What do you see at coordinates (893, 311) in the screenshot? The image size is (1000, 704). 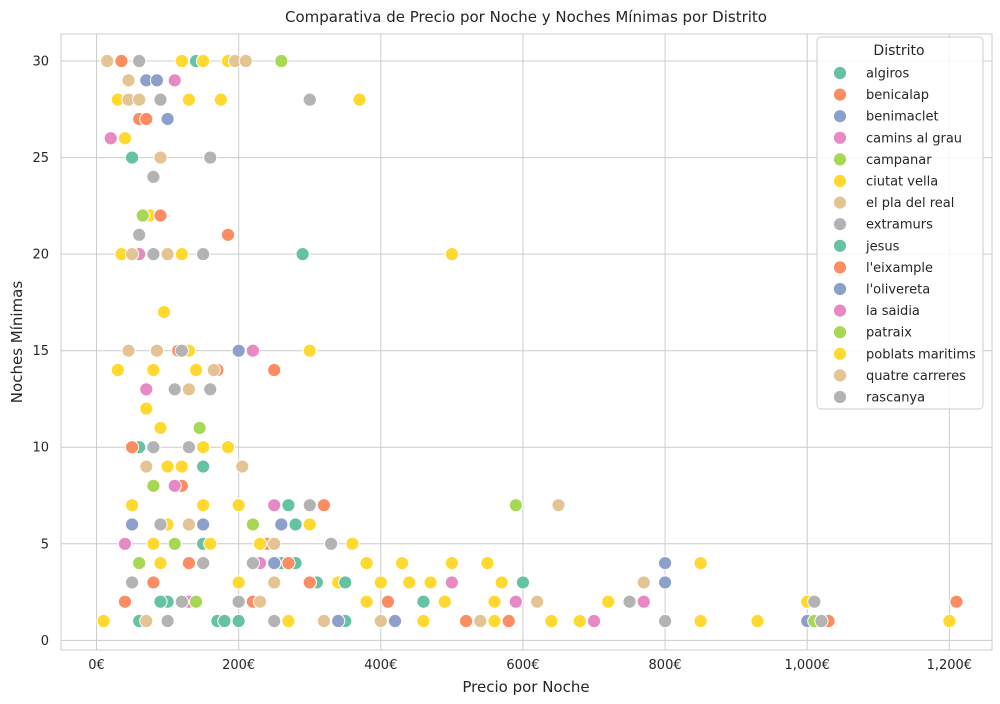 I see `legend-label: la saidia` at bounding box center [893, 311].